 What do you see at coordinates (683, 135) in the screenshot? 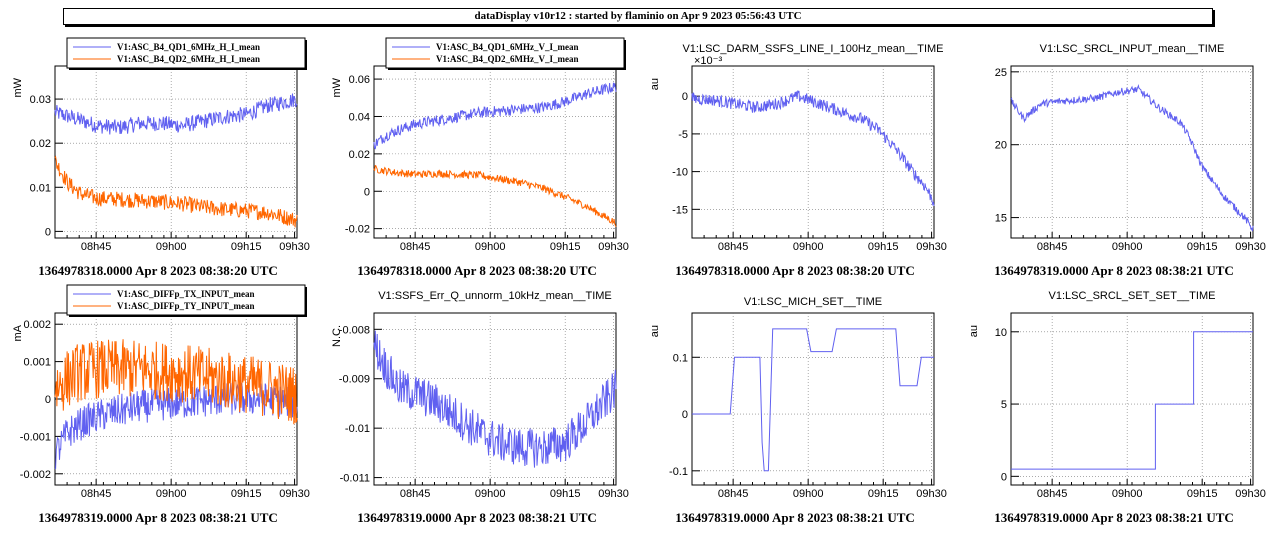
I see `y-tick-label: -5` at bounding box center [683, 135].